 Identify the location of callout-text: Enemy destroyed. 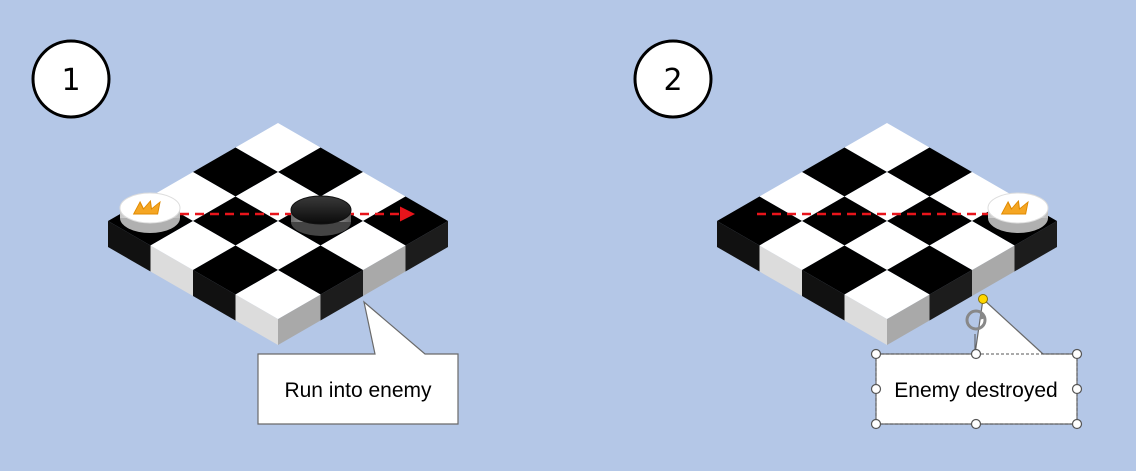
(975, 390).